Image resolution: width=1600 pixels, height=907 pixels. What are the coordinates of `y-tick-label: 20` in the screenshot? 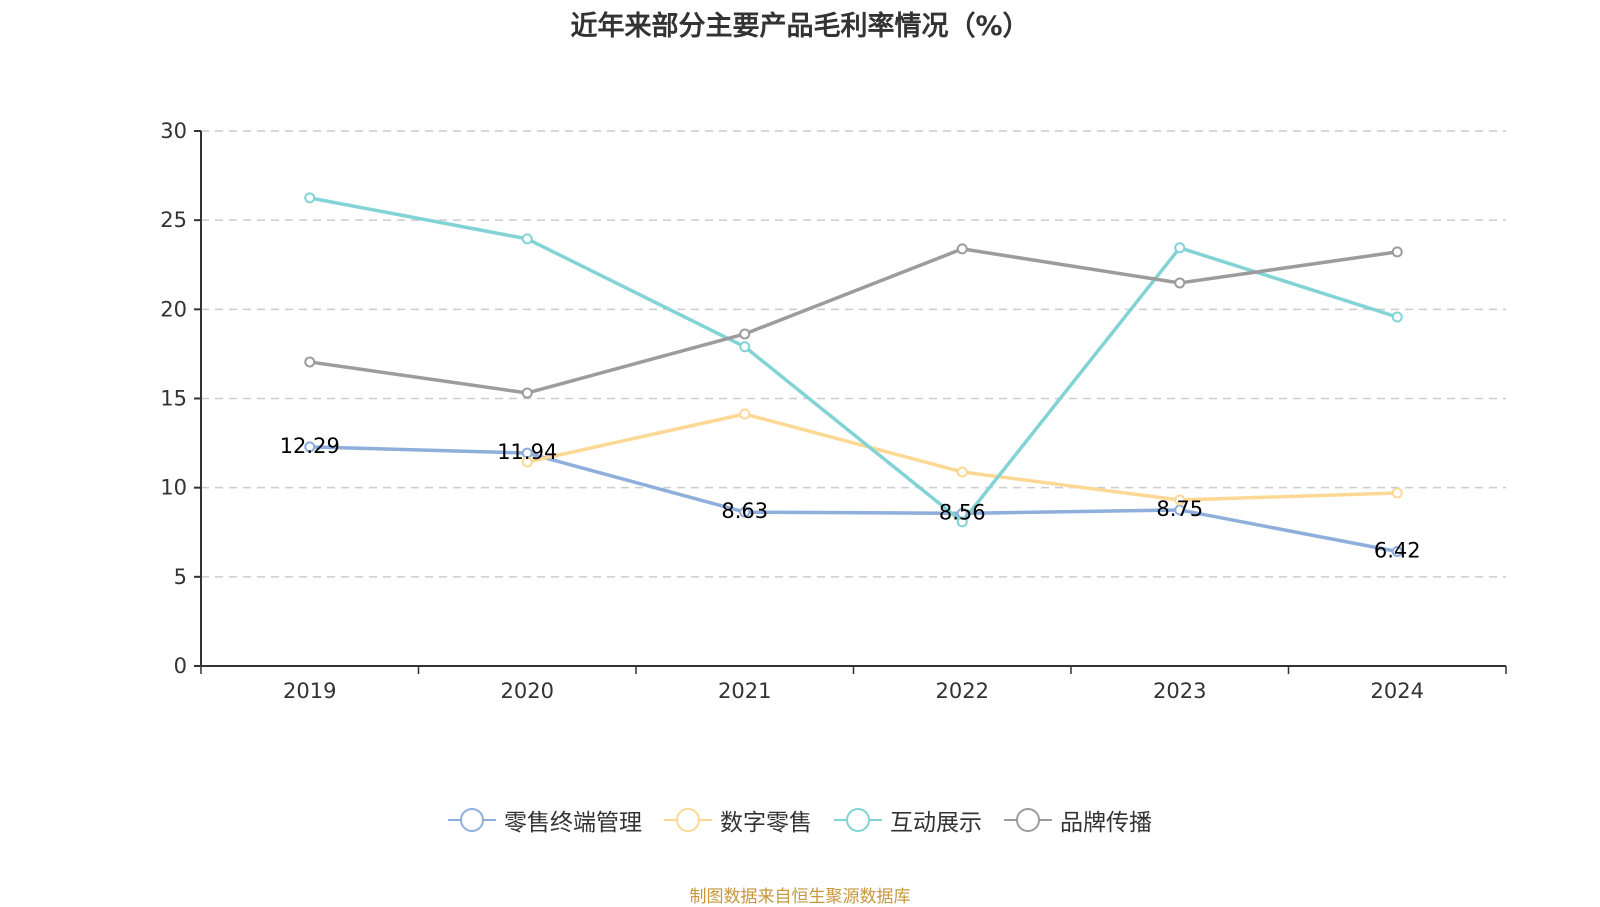 It's located at (173, 309).